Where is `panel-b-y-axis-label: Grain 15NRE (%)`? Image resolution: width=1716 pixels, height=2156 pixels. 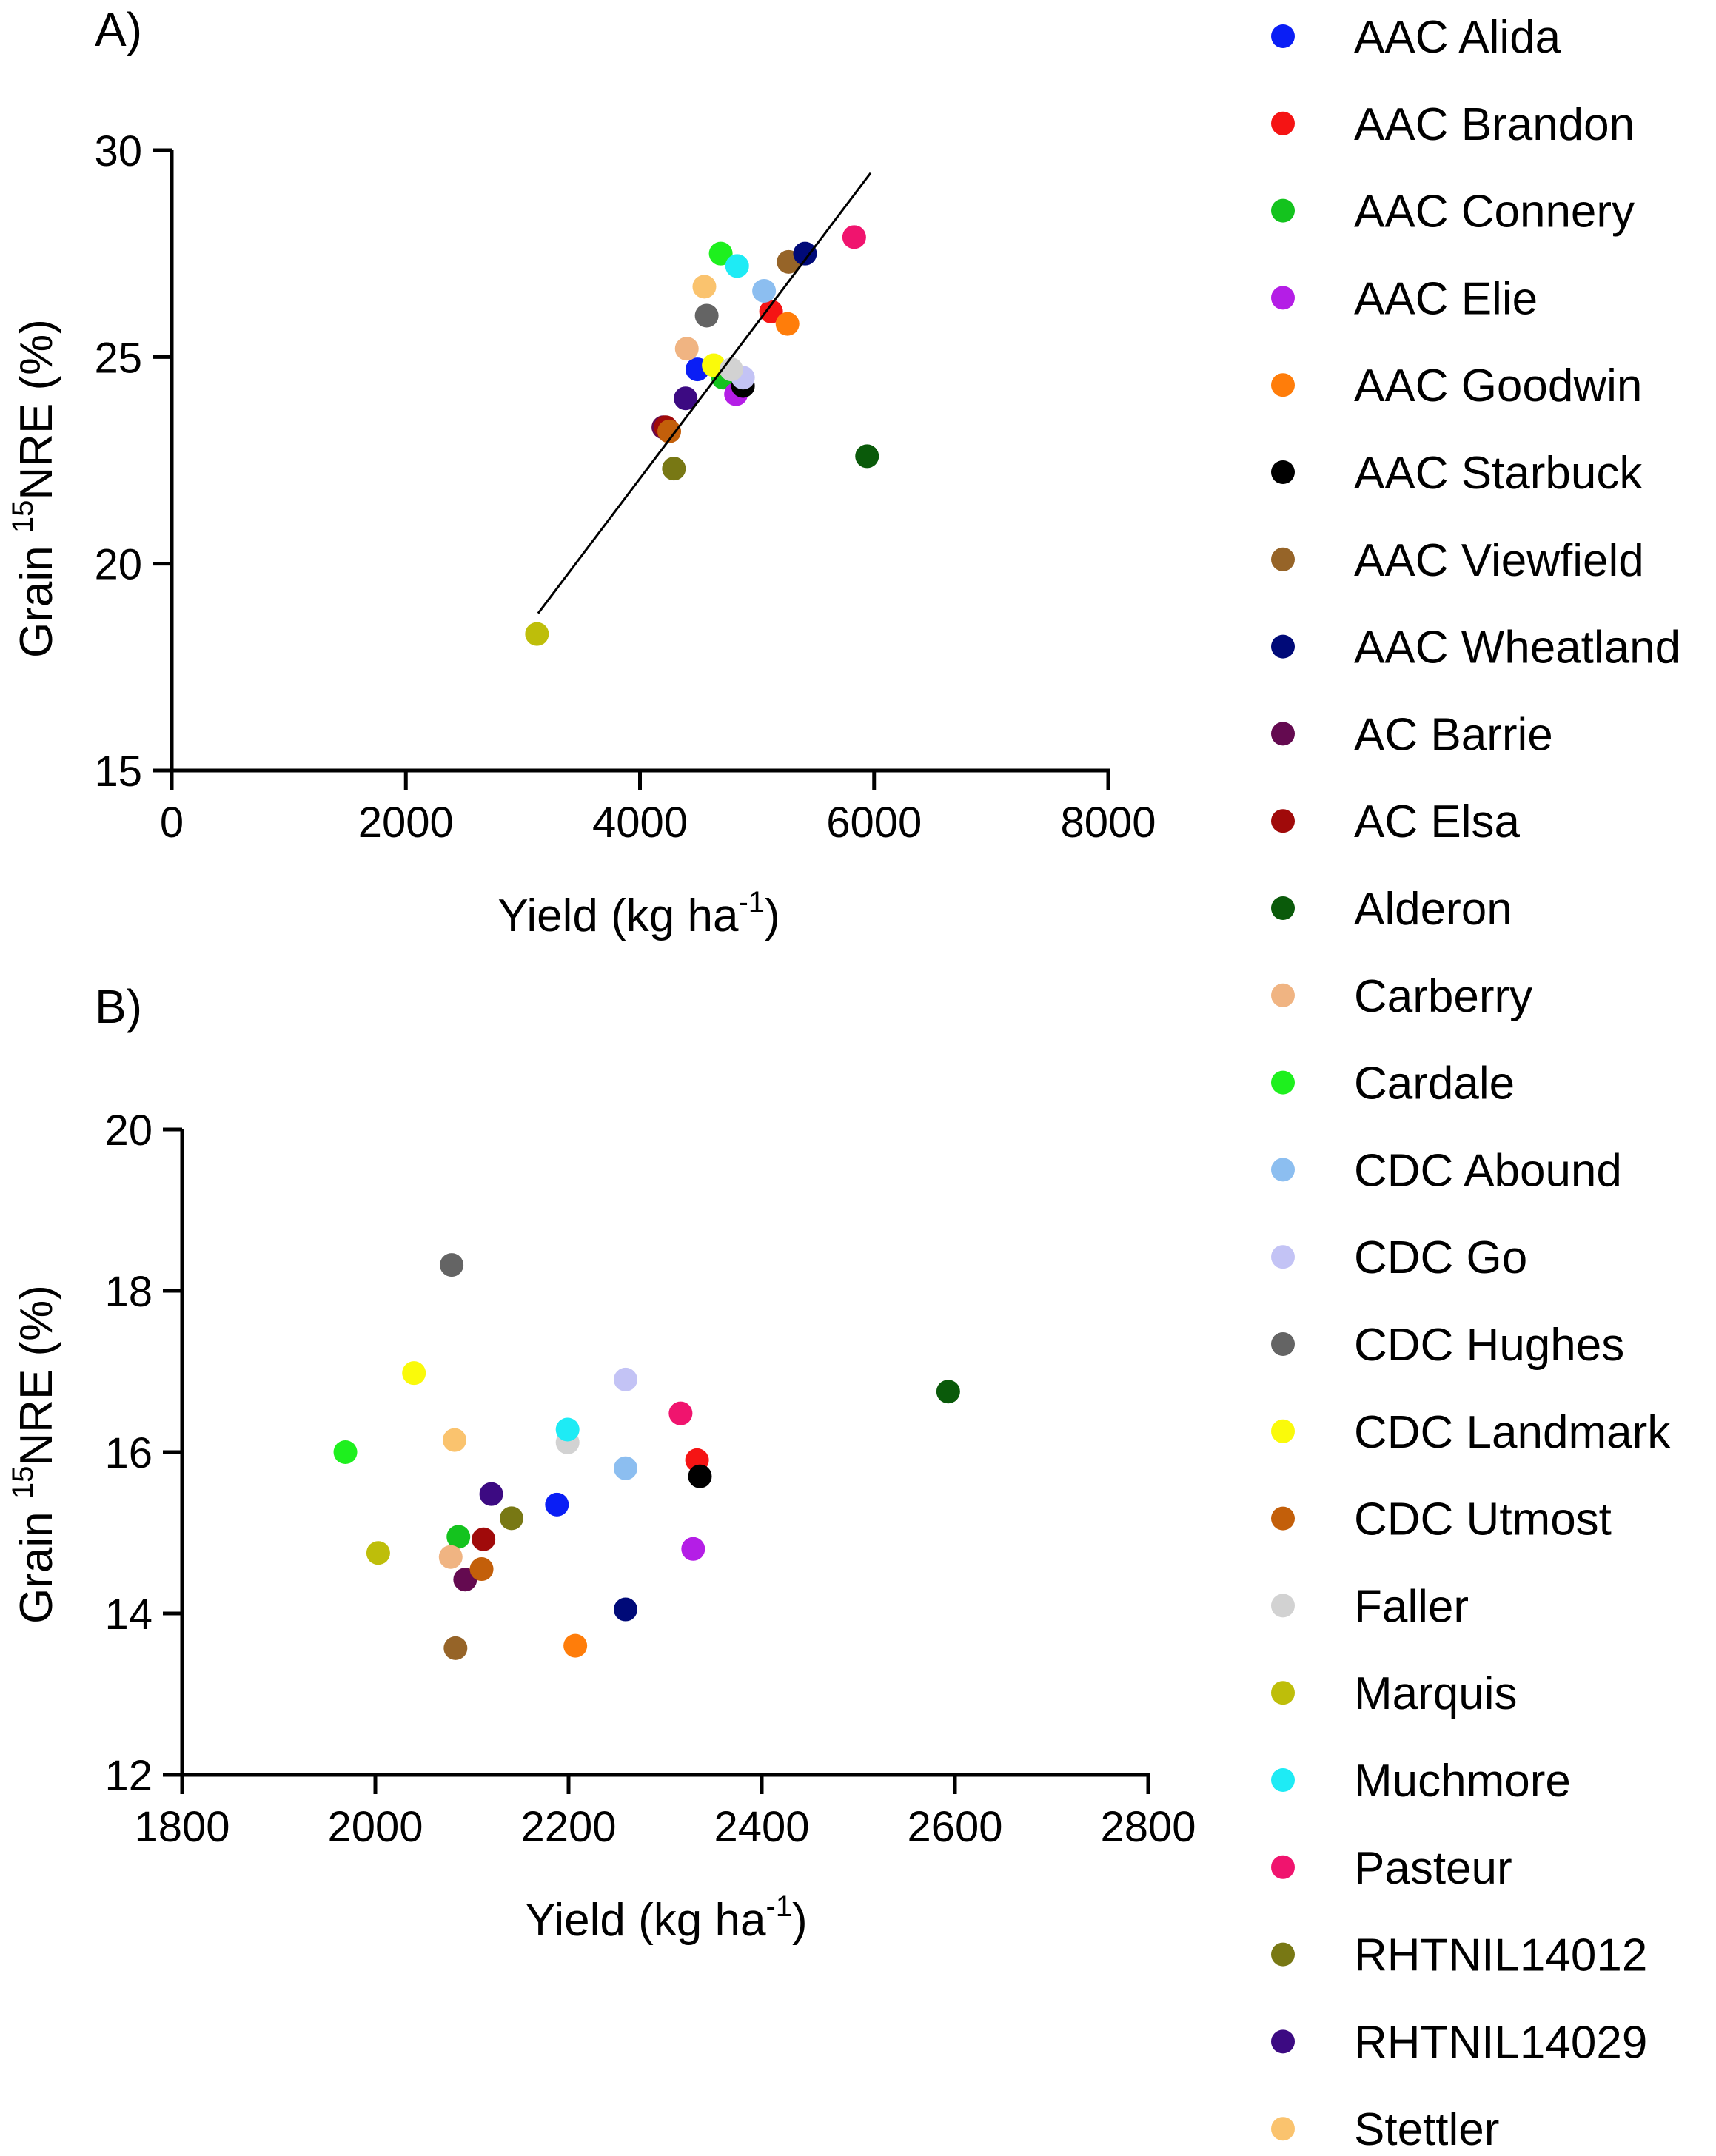 panel-b-y-axis-label: Grain 15NRE (%) is located at coordinates (34, 1455).